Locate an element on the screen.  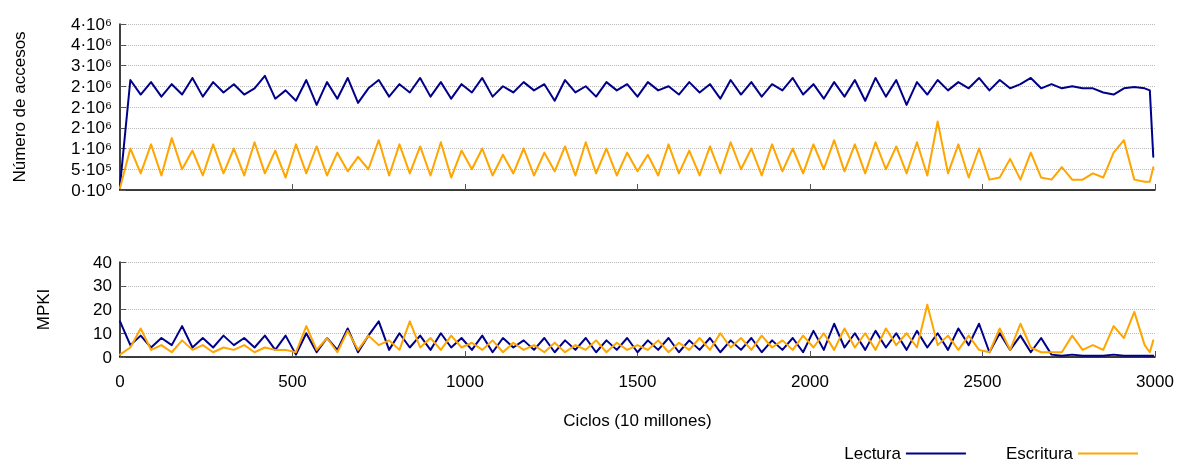
y-tick-label: 1·10⁶ is located at coordinates (91, 148).